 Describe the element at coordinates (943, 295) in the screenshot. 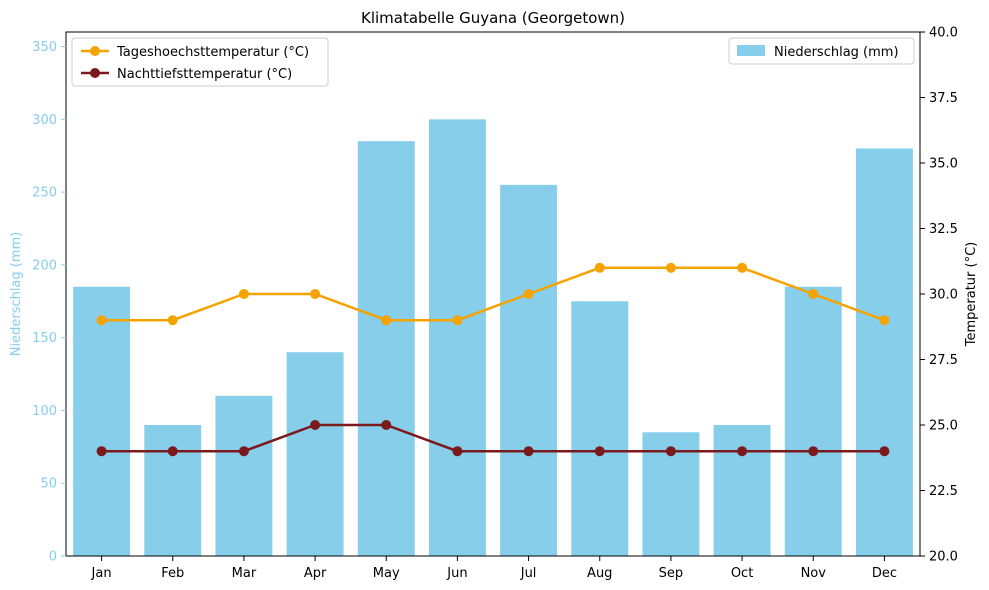

I see `right-tick-label-4: 30.0` at that location.